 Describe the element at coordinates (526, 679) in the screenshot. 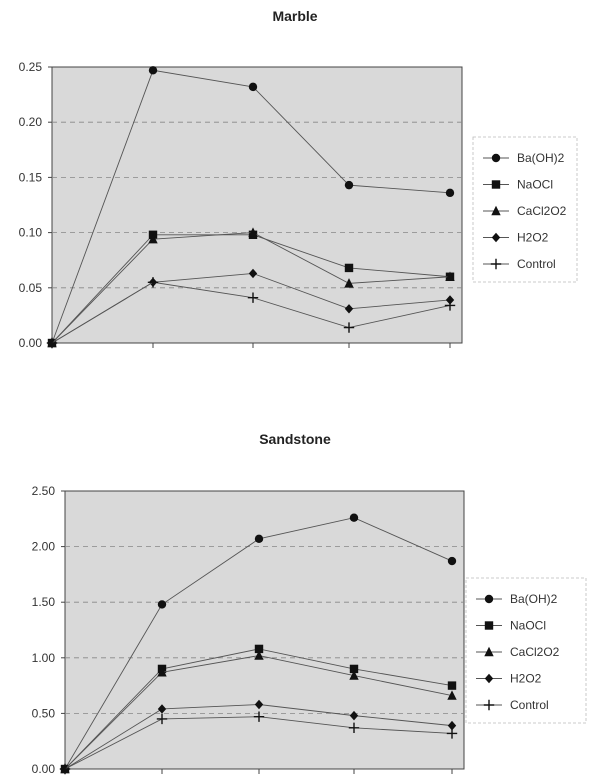

I see `sandstone-legend-label-3: H2O2` at that location.